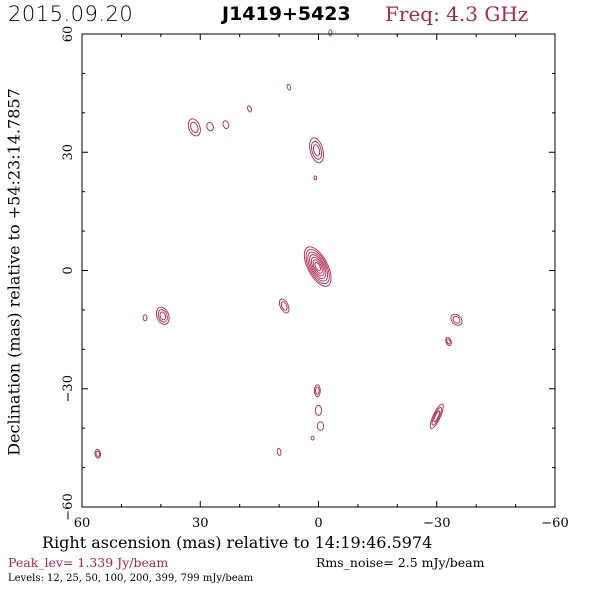  What do you see at coordinates (82, 523) in the screenshot?
I see `x-tick-label: 60` at bounding box center [82, 523].